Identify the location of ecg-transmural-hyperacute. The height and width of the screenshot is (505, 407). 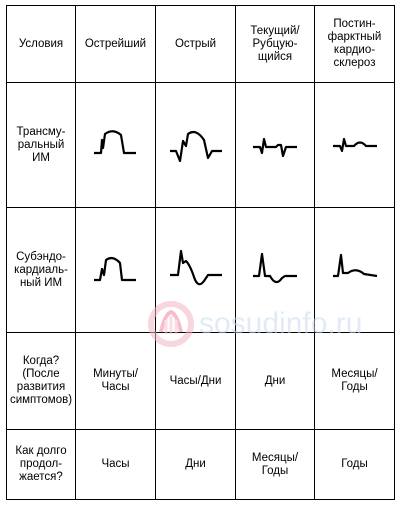
(115, 145).